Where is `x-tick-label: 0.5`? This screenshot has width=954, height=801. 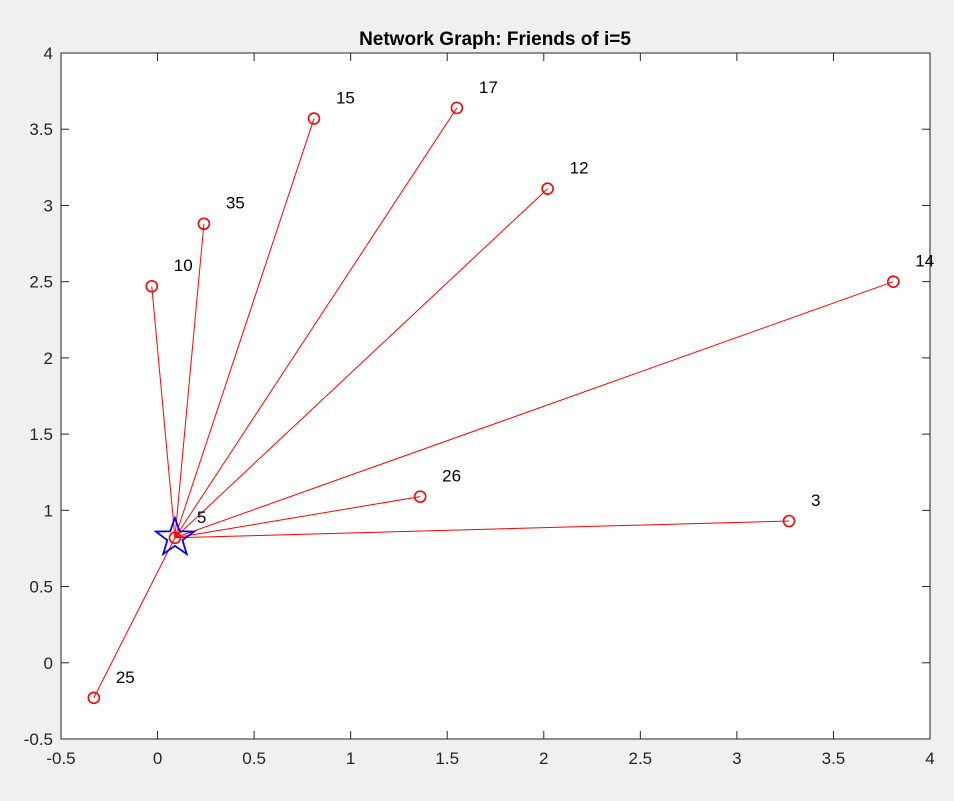
x-tick-label: 0.5 is located at coordinates (254, 758).